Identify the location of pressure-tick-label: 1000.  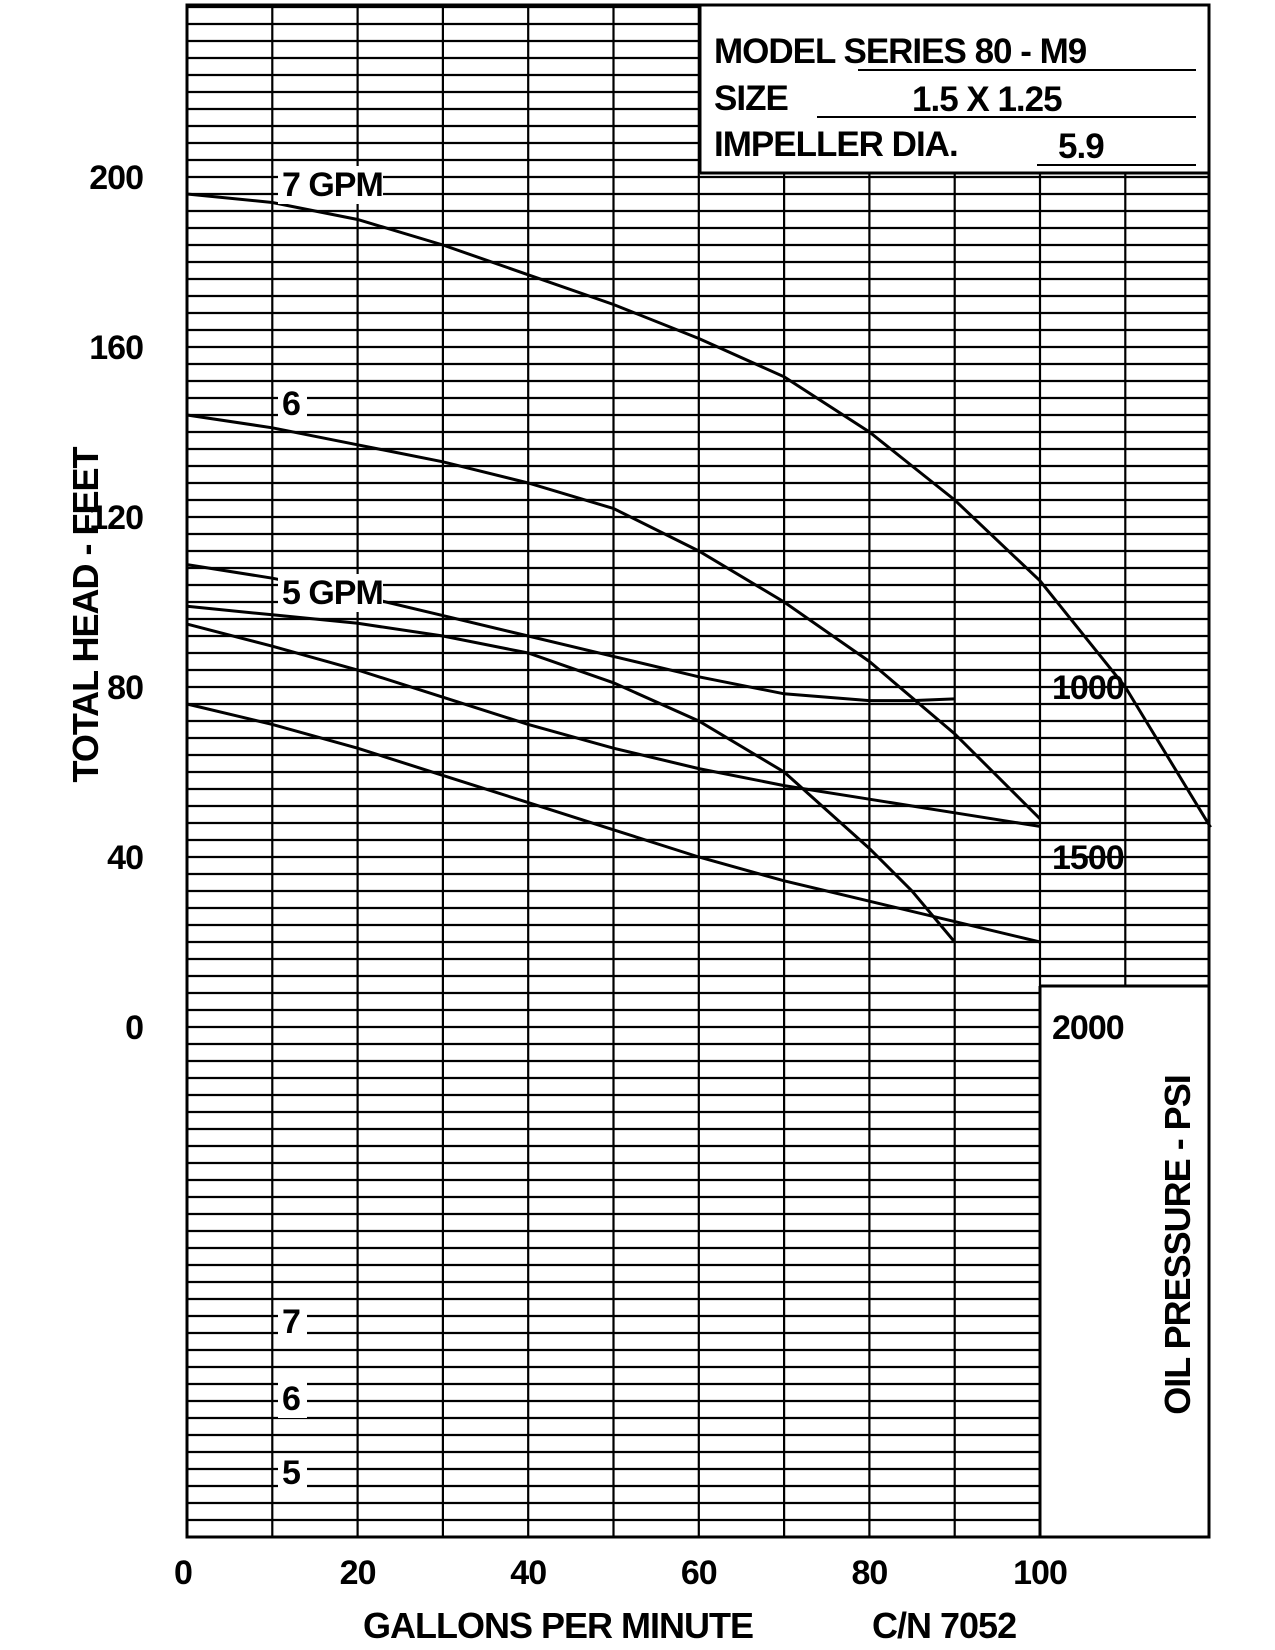
(1088, 688).